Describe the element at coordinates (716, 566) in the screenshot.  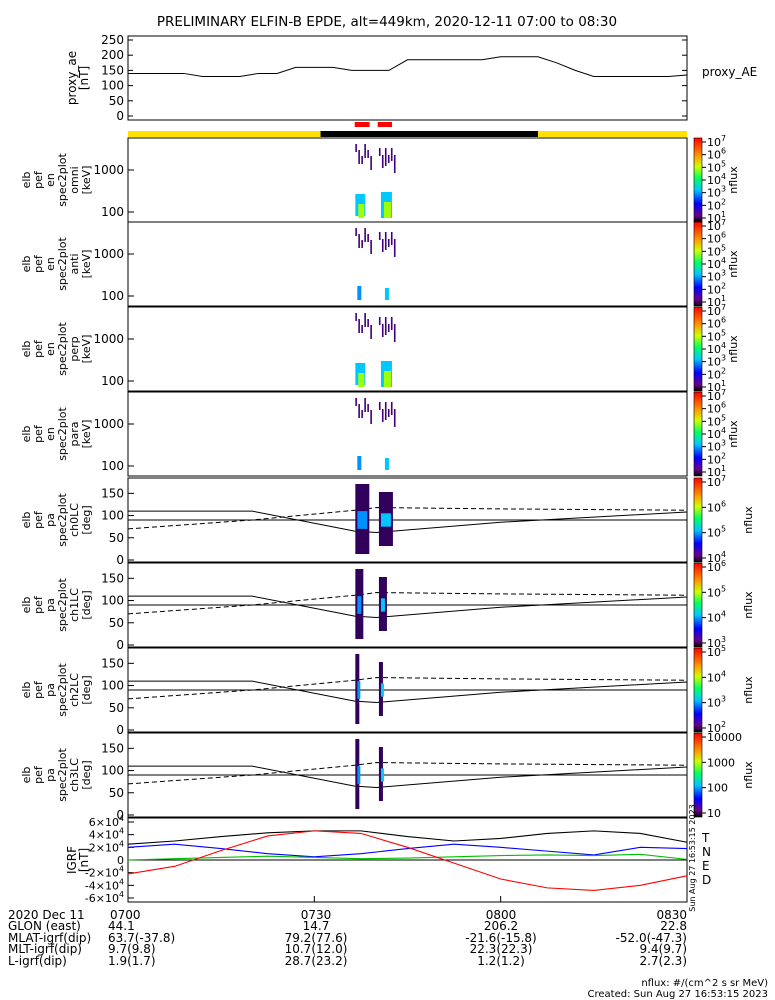
I see `pitch-angle-spectrogram-ch1LC-colorbar-label: 10⁶` at that location.